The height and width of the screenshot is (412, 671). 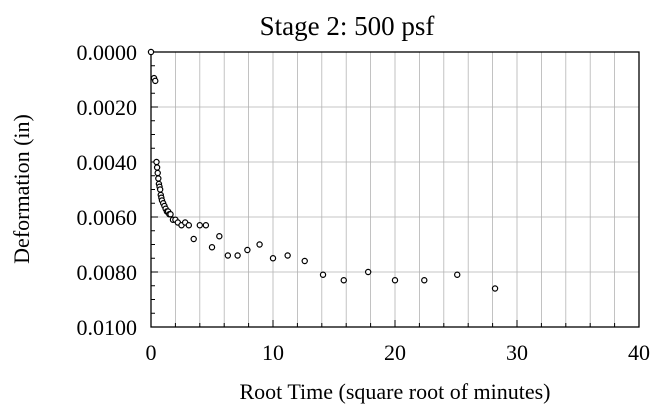 What do you see at coordinates (107, 272) in the screenshot?
I see `y-tick-label: 0.0080` at bounding box center [107, 272].